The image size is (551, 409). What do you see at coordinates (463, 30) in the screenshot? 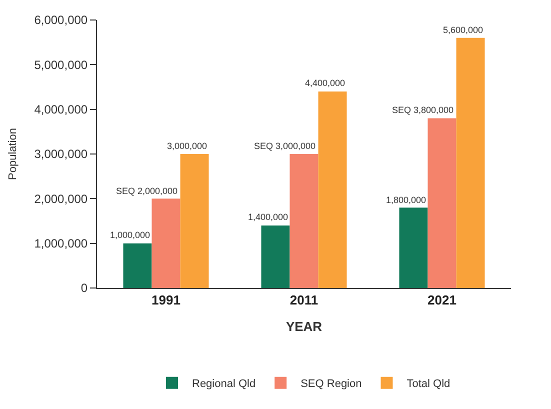
I see `data-label: 5,600,000` at bounding box center [463, 30].